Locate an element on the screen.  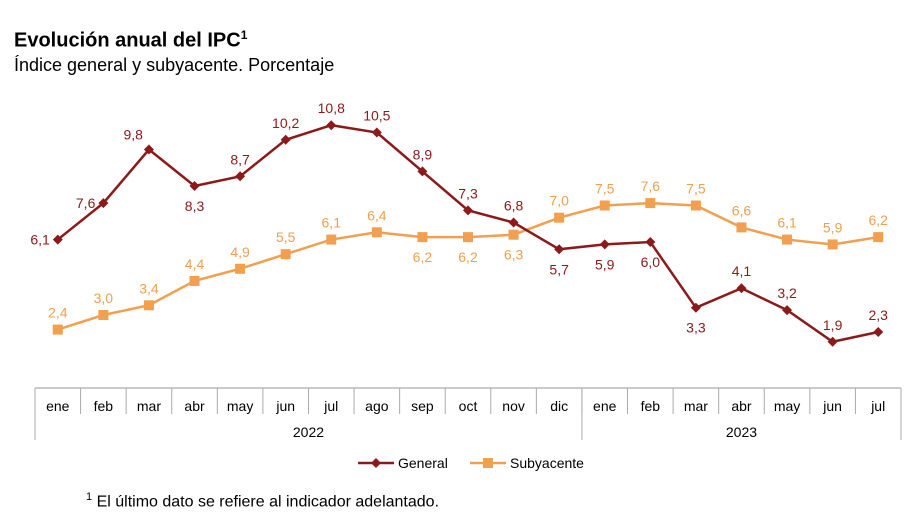
data-label: 10,5 is located at coordinates (376, 116).